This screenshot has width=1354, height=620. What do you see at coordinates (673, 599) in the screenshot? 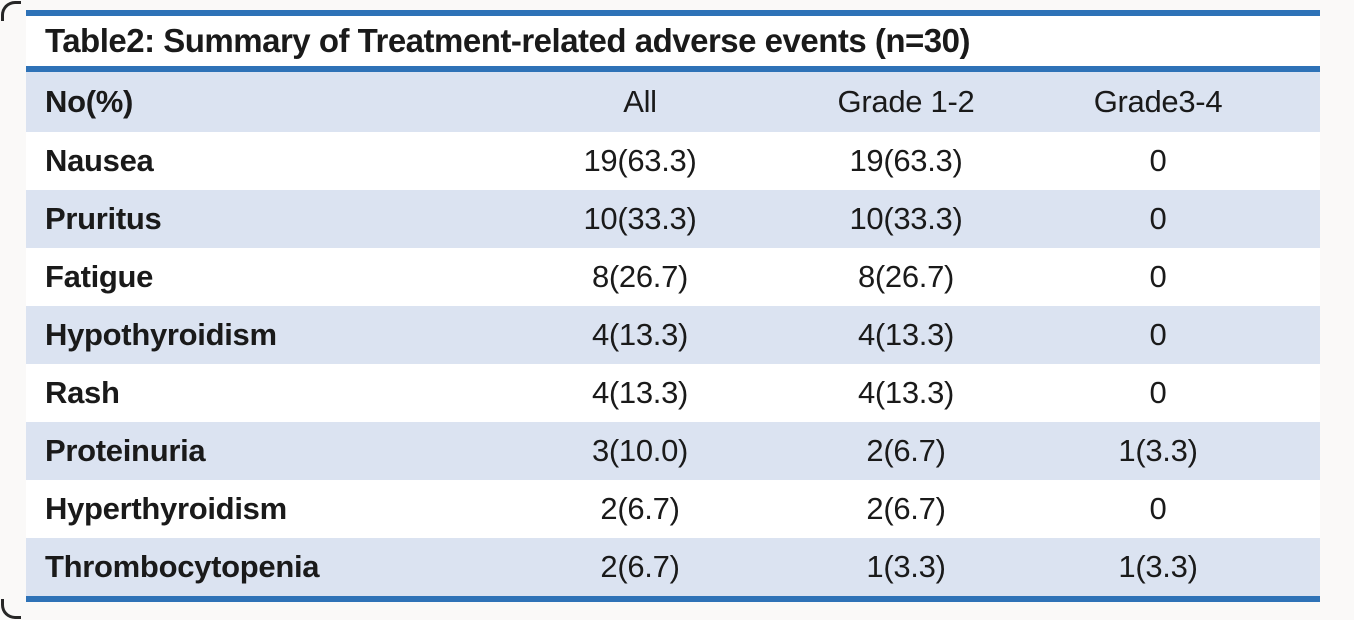
I see `bottom-rule` at bounding box center [673, 599].